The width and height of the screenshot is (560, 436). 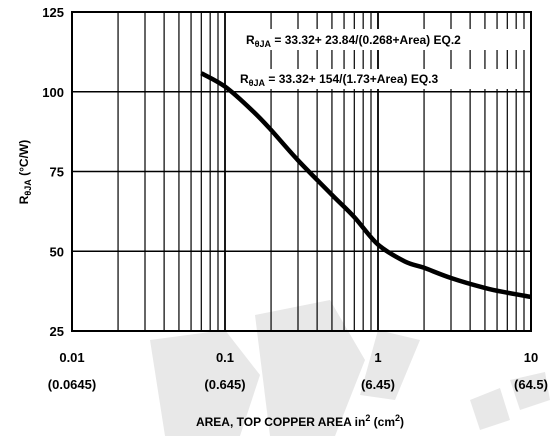 I want to click on annotation-eq2-box, so click(x=384, y=39).